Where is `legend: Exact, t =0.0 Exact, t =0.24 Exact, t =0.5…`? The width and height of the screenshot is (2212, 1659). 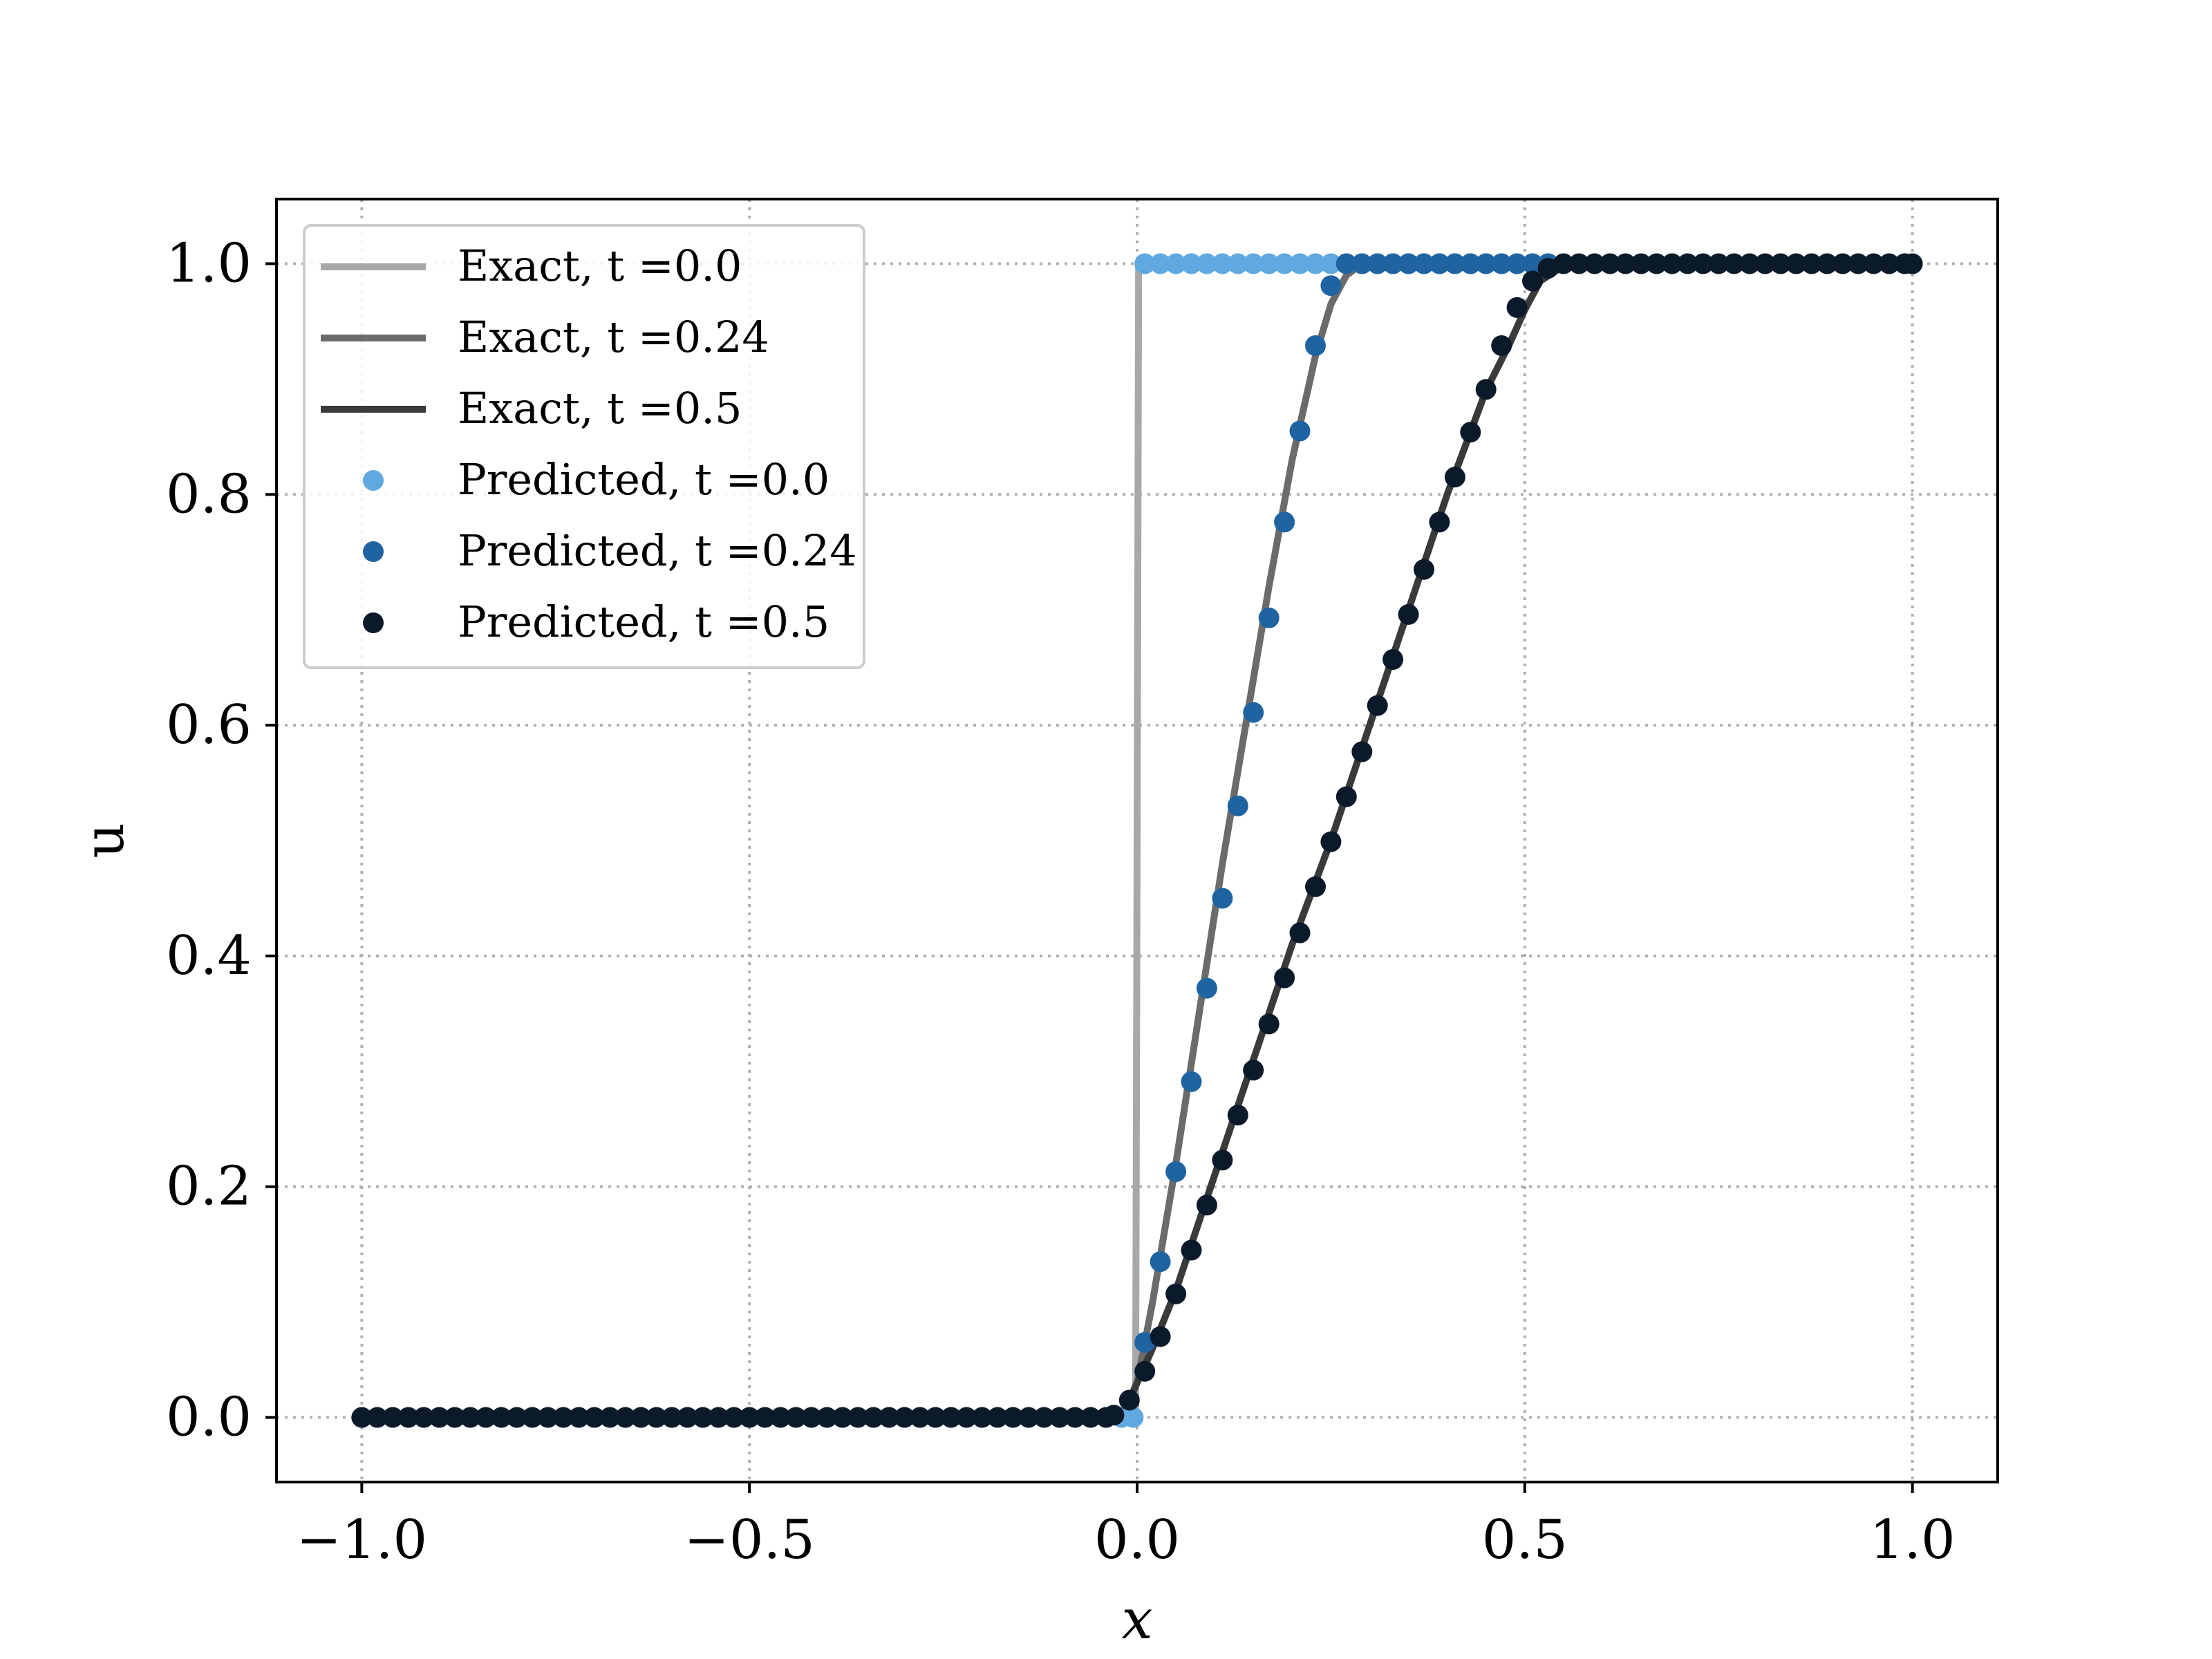
legend: Exact, t =0.0 Exact, t =0.24 Exact, t =0.5… is located at coordinates (584, 446).